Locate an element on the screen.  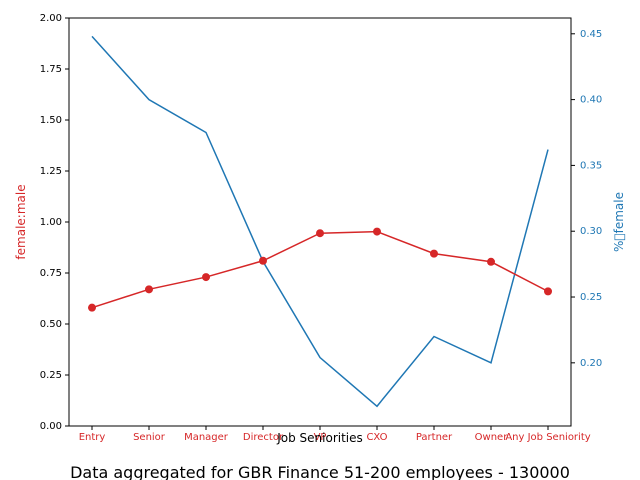
right-tick-label: 0.30 is located at coordinates (591, 231).